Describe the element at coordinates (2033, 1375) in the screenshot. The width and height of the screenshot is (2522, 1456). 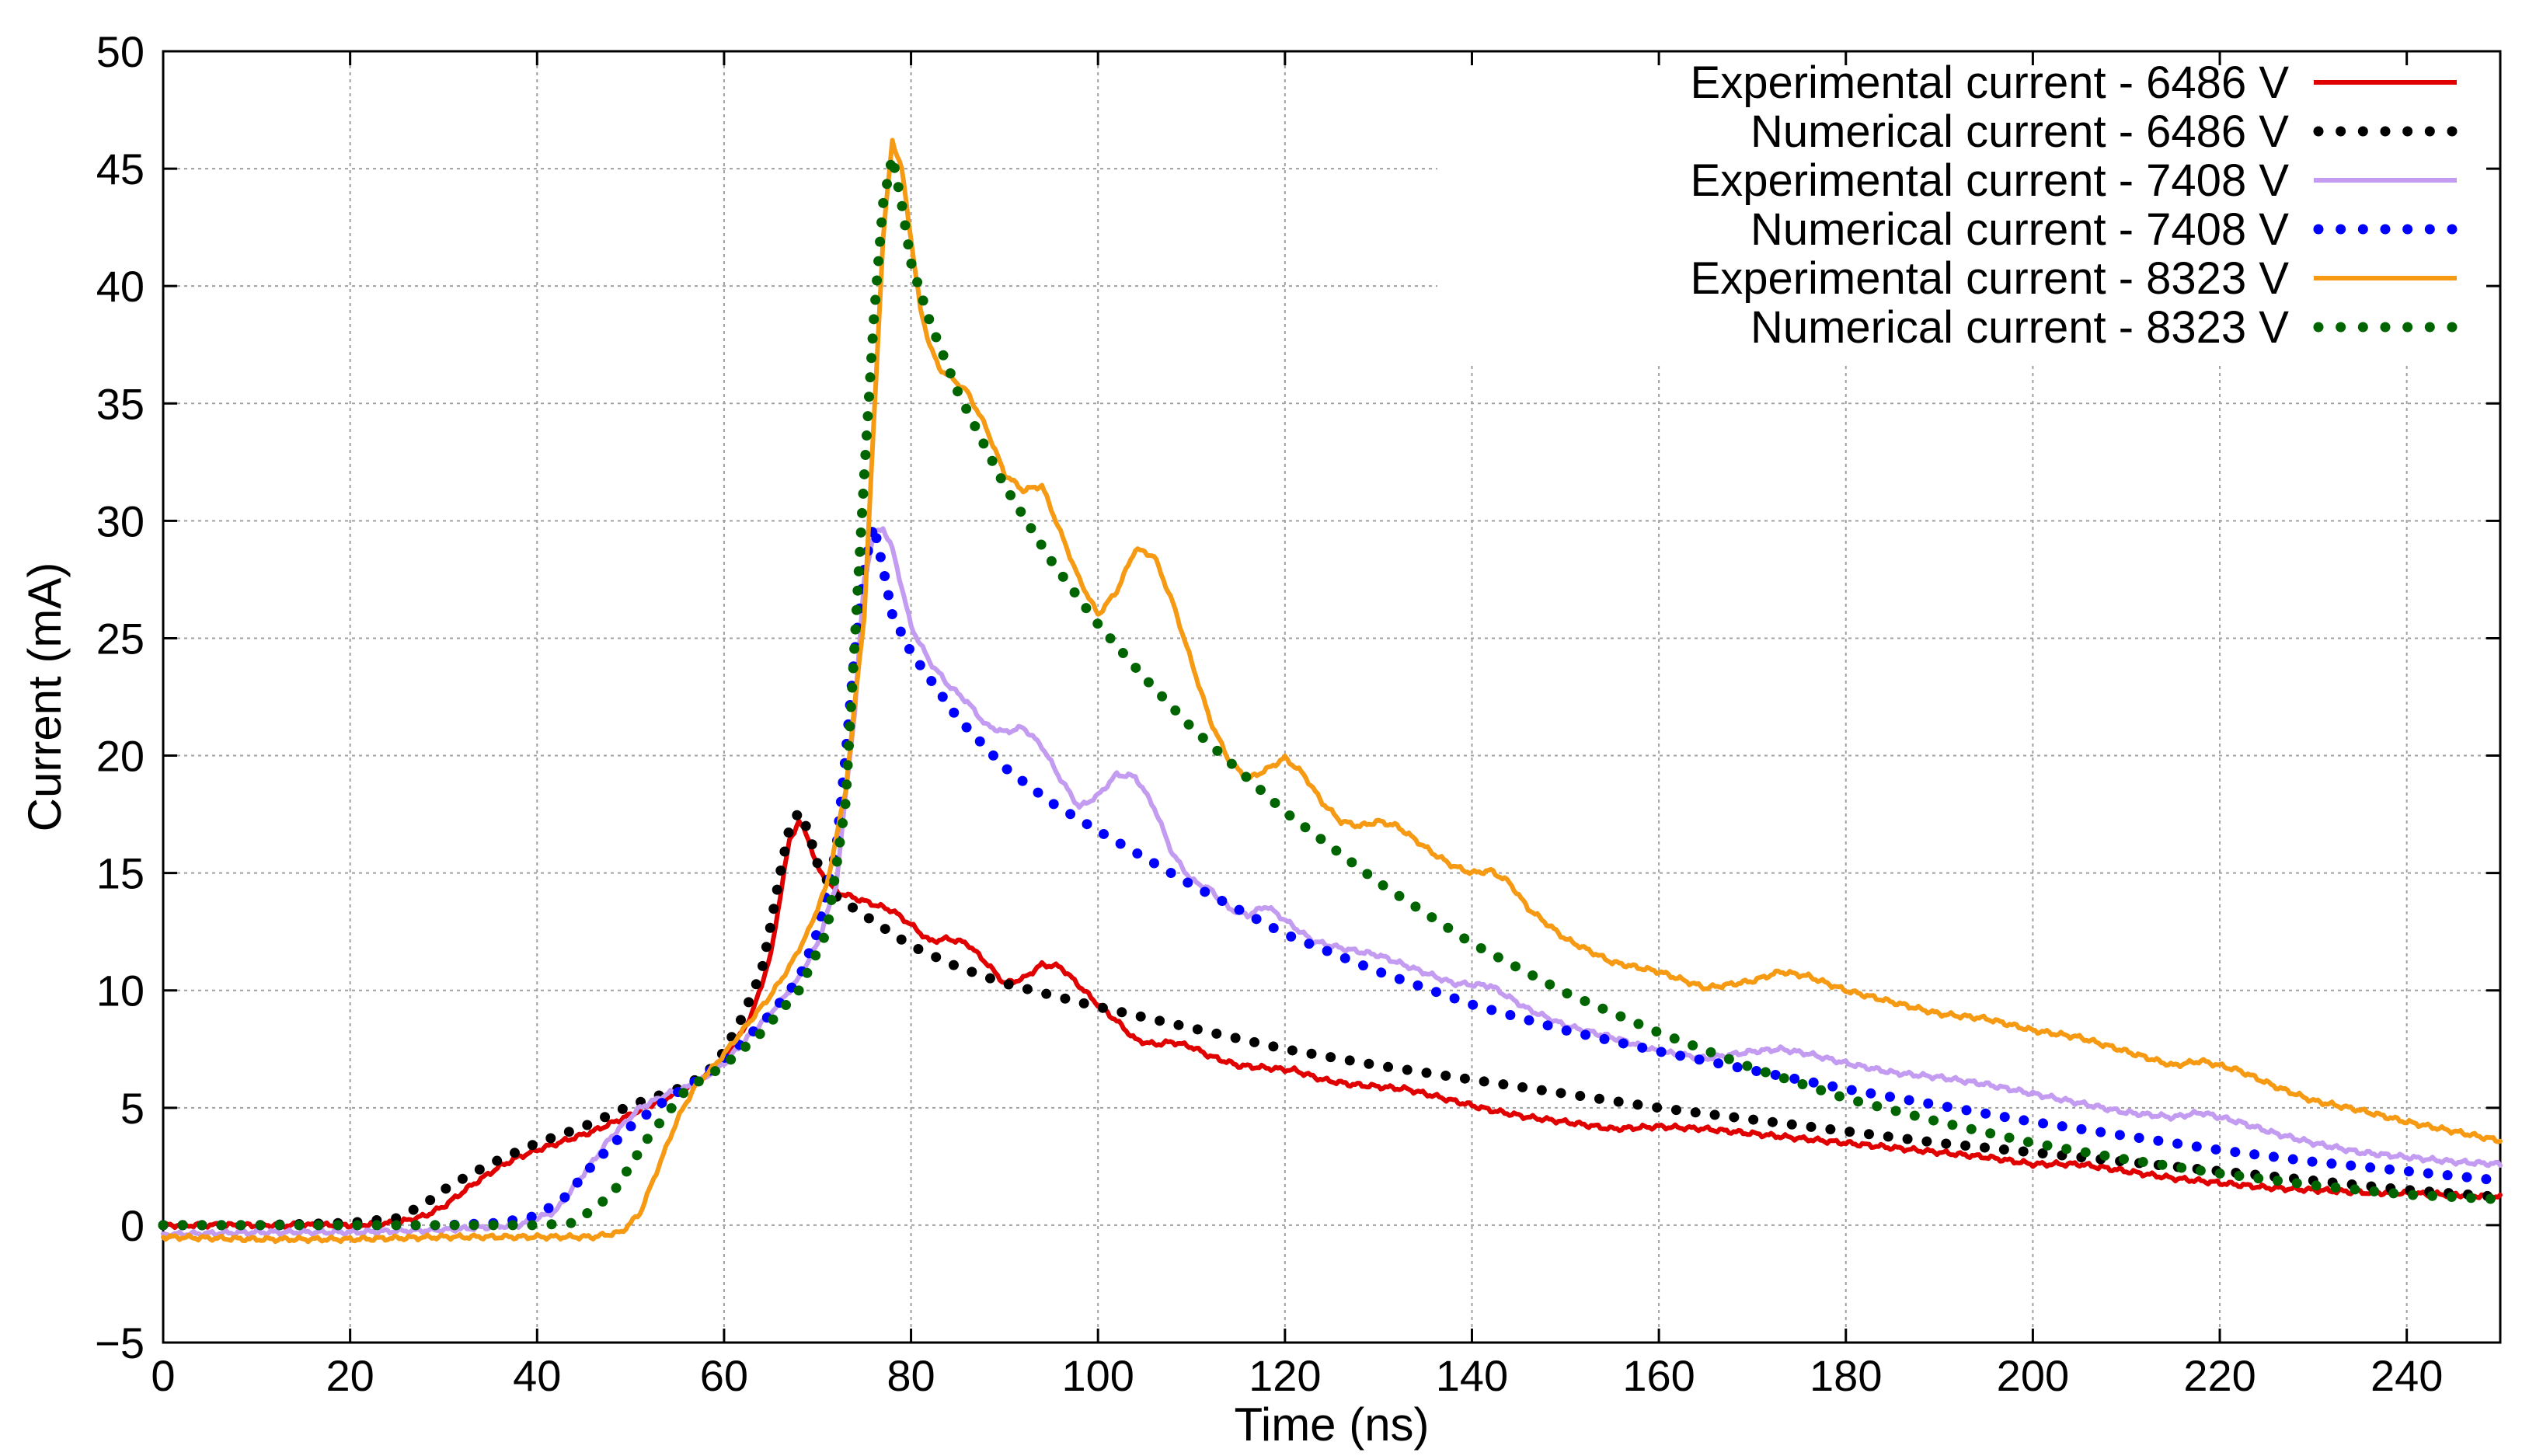
I see `x-tick-label: 200` at that location.